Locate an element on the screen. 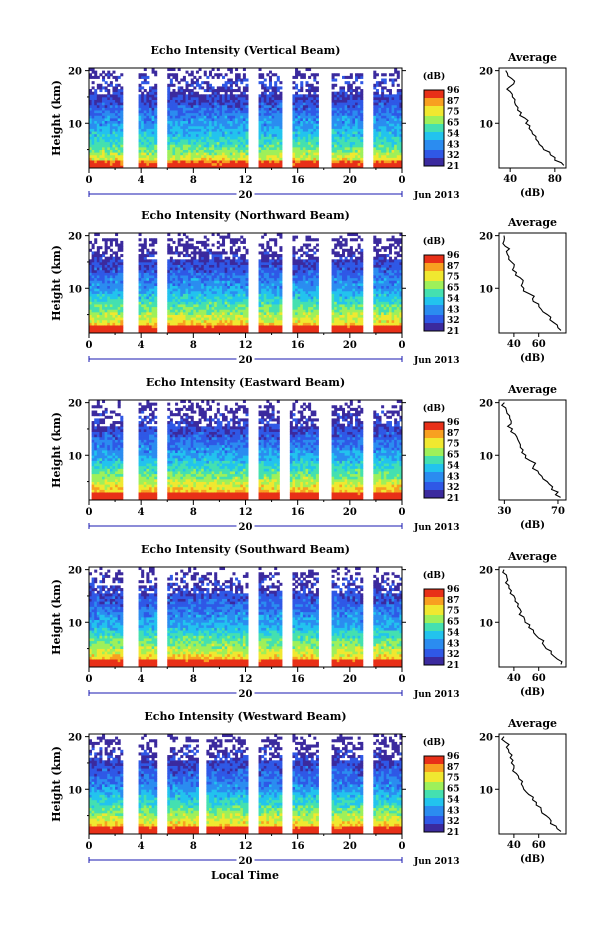  colorbar-tick-label: 65 is located at coordinates (453, 124).